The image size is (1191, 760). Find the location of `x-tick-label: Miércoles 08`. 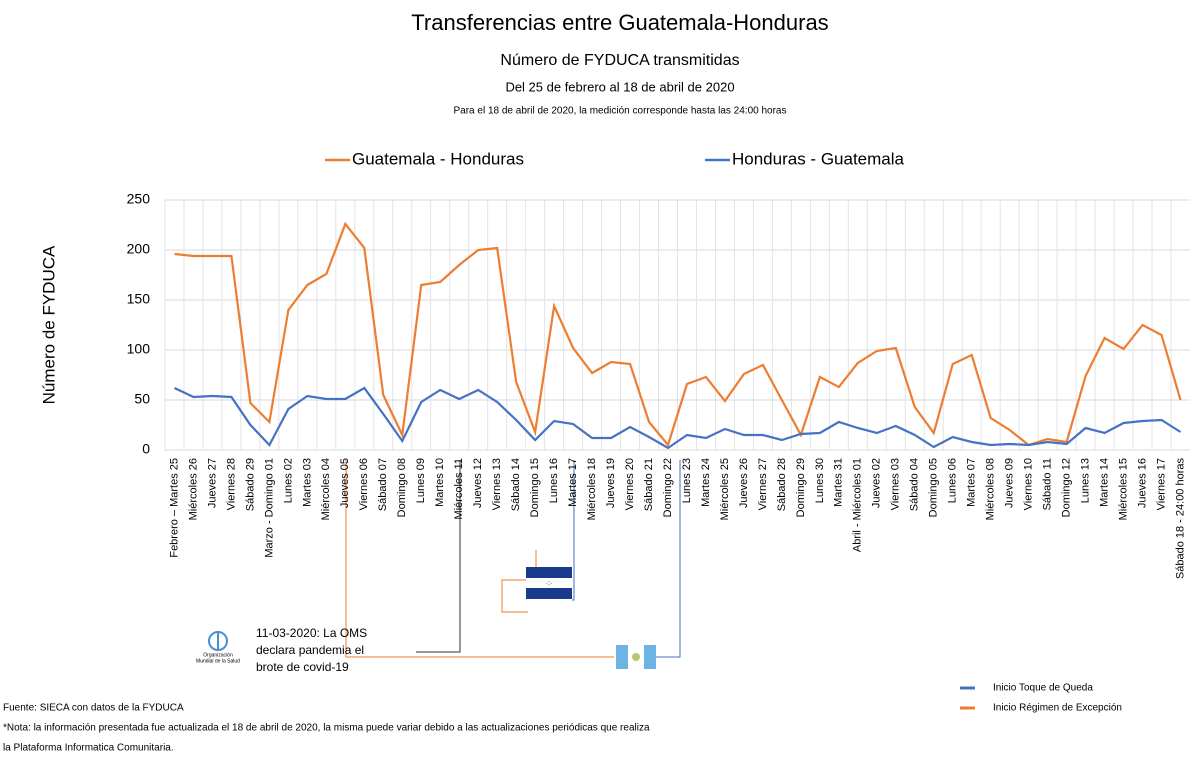

x-tick-label: Miércoles 08 is located at coordinates (991, 489).